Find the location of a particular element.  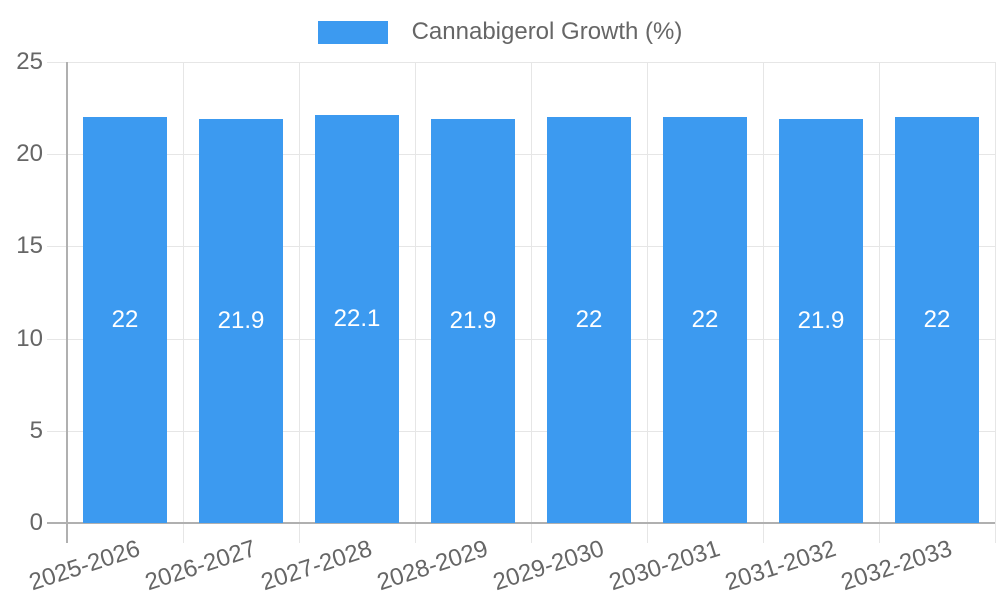

x-axis-line is located at coordinates (521, 523).